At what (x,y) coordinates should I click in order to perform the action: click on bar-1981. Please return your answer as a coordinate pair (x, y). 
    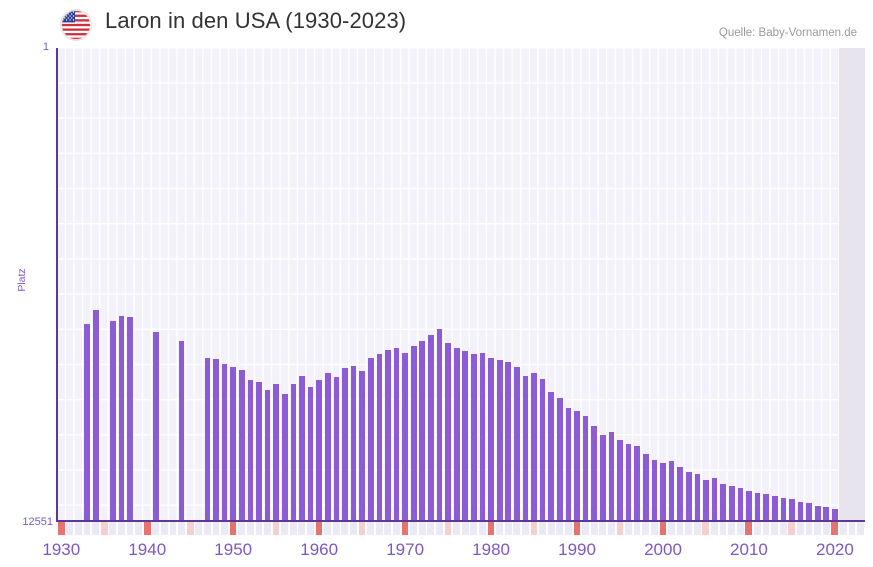
    Looking at the image, I should click on (499, 440).